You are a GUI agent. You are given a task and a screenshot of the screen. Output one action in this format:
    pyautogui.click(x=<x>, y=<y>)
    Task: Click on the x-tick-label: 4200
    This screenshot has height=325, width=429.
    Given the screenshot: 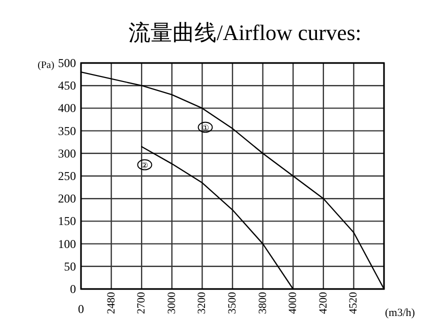 What is the action you would take?
    pyautogui.click(x=323, y=303)
    